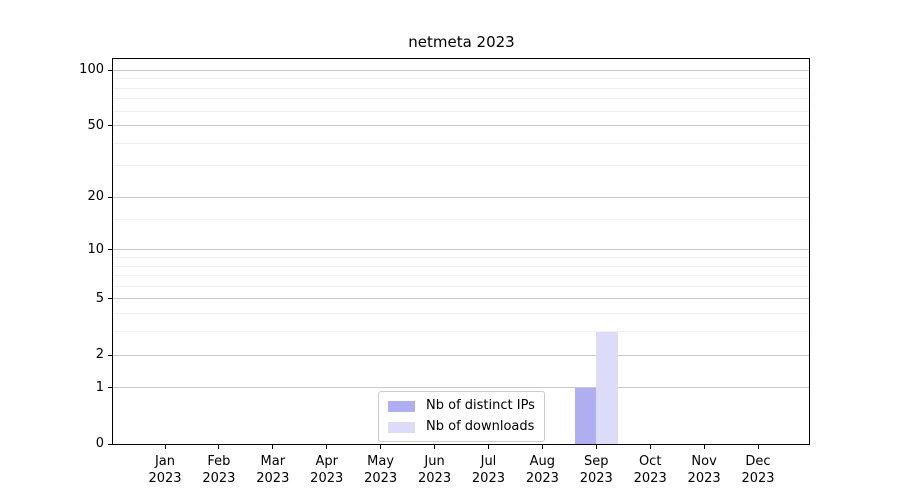 This screenshot has height=500, width=900. Describe the element at coordinates (434, 461) in the screenshot. I see `x-tick-month: Jun` at that location.